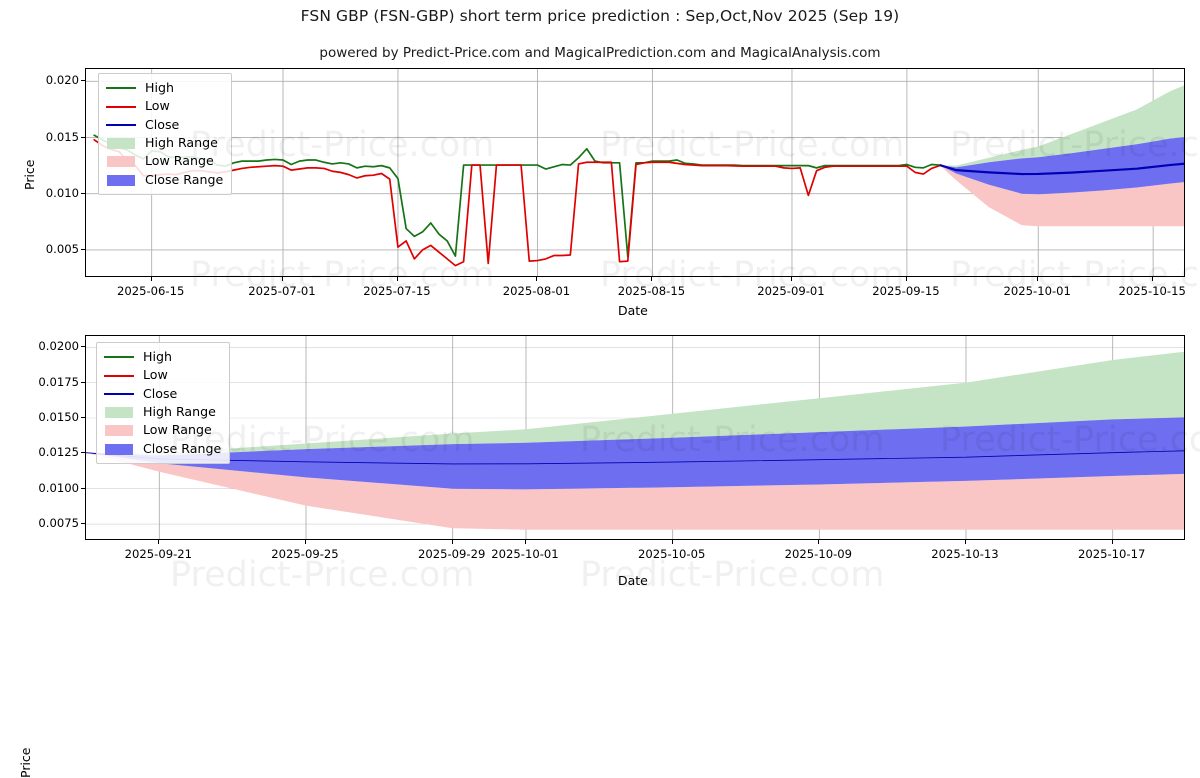 Image resolution: width=1200 pixels, height=778 pixels. Describe the element at coordinates (1111, 554) in the screenshot. I see `x-tick-label: 2025-10-17` at that location.